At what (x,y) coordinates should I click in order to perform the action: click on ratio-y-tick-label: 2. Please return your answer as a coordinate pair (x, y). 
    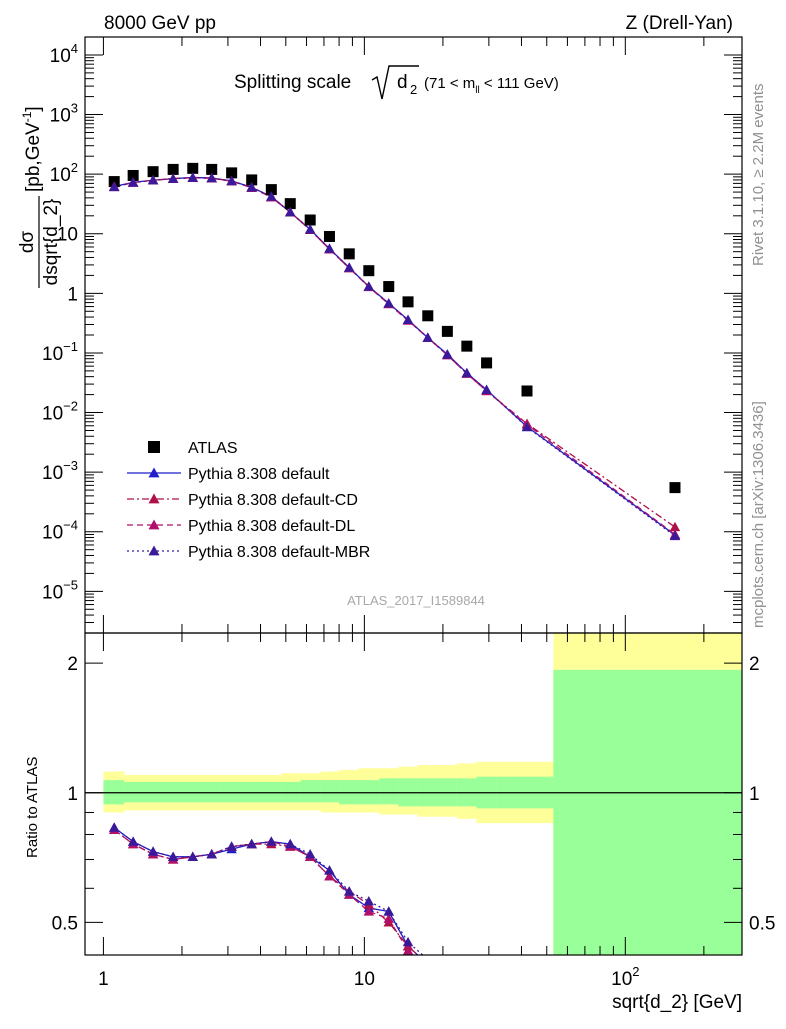
    Looking at the image, I should click on (72, 664).